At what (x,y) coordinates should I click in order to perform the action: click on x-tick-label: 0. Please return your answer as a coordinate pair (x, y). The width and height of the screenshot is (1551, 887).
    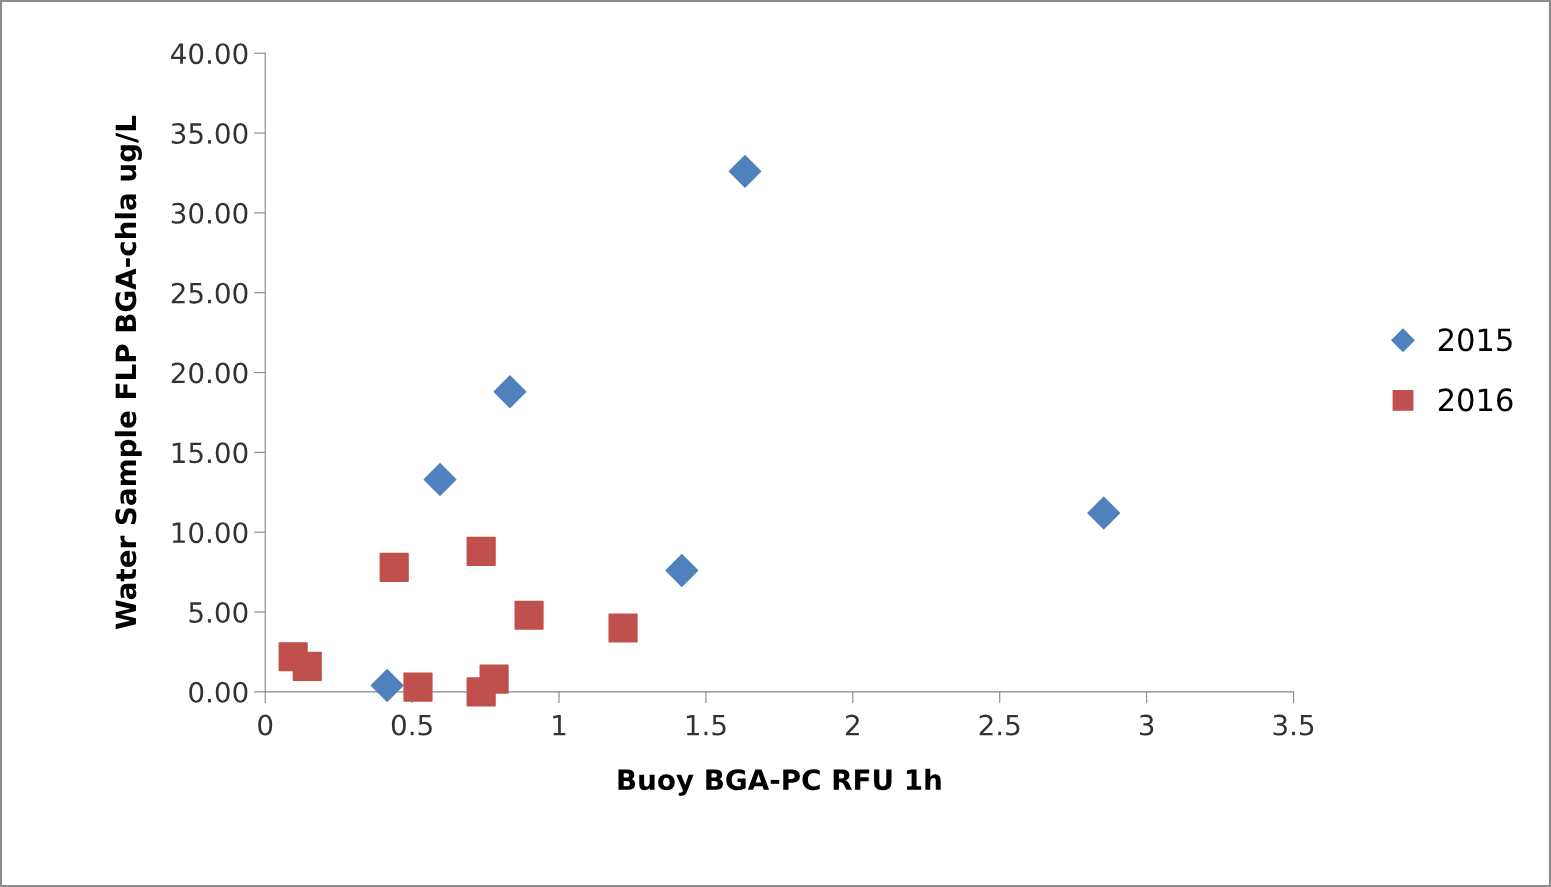
    Looking at the image, I should click on (265, 725).